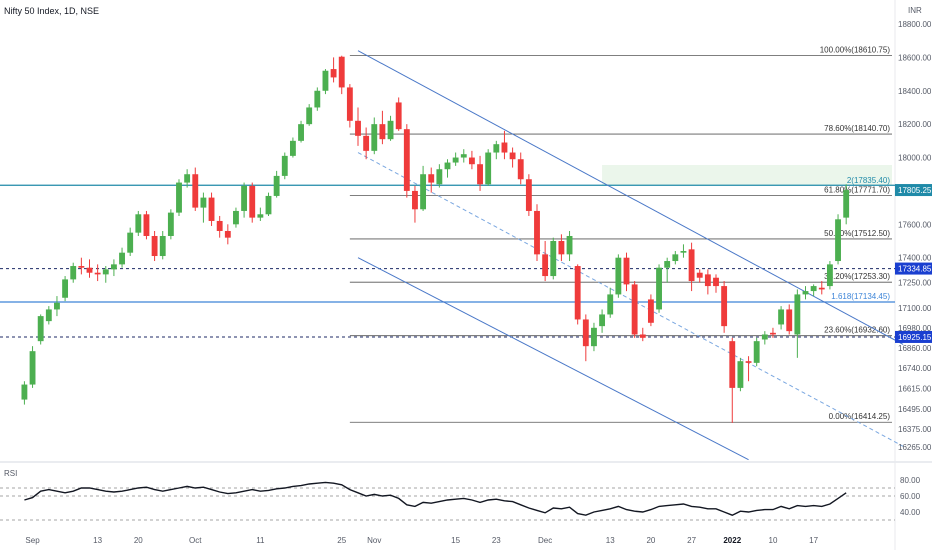  What do you see at coordinates (857, 190) in the screenshot?
I see `fib-label: 61.80%(17771.70)` at bounding box center [857, 190].